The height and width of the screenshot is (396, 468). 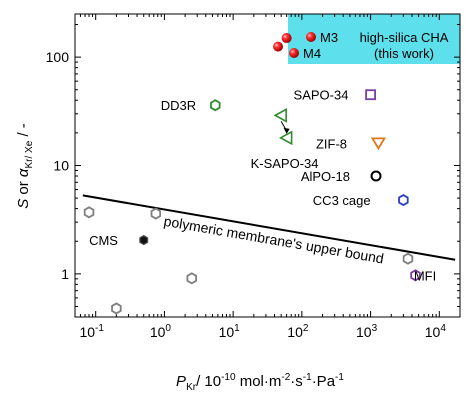 What do you see at coordinates (280, 115) in the screenshot?
I see `point-k-sapo-34-a` at bounding box center [280, 115].